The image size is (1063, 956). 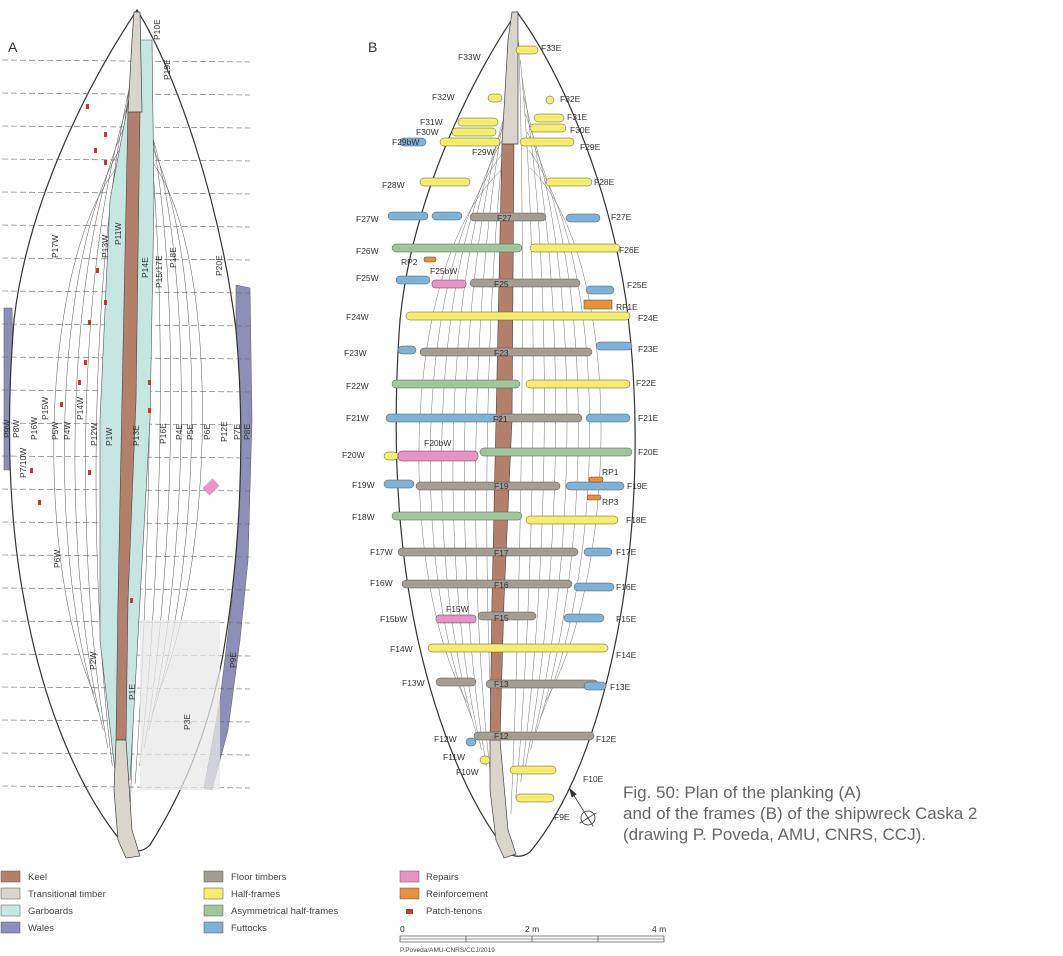 I want to click on frame-label: F15bW, so click(x=393, y=619).